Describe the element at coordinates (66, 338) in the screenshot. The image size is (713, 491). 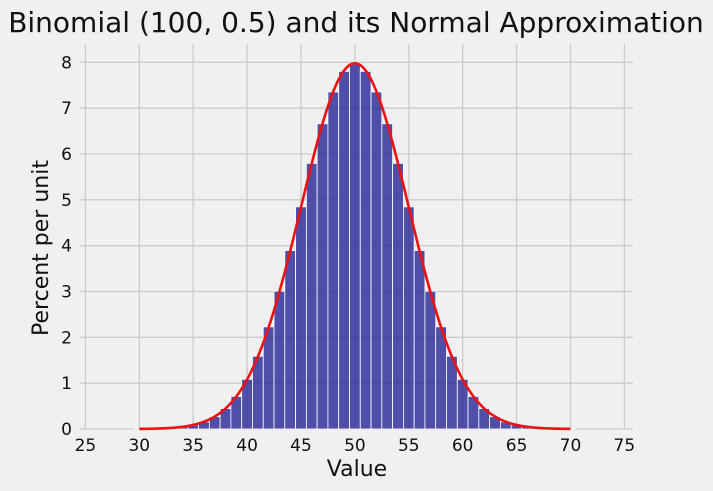
I see `y-tick-label: 2` at that location.